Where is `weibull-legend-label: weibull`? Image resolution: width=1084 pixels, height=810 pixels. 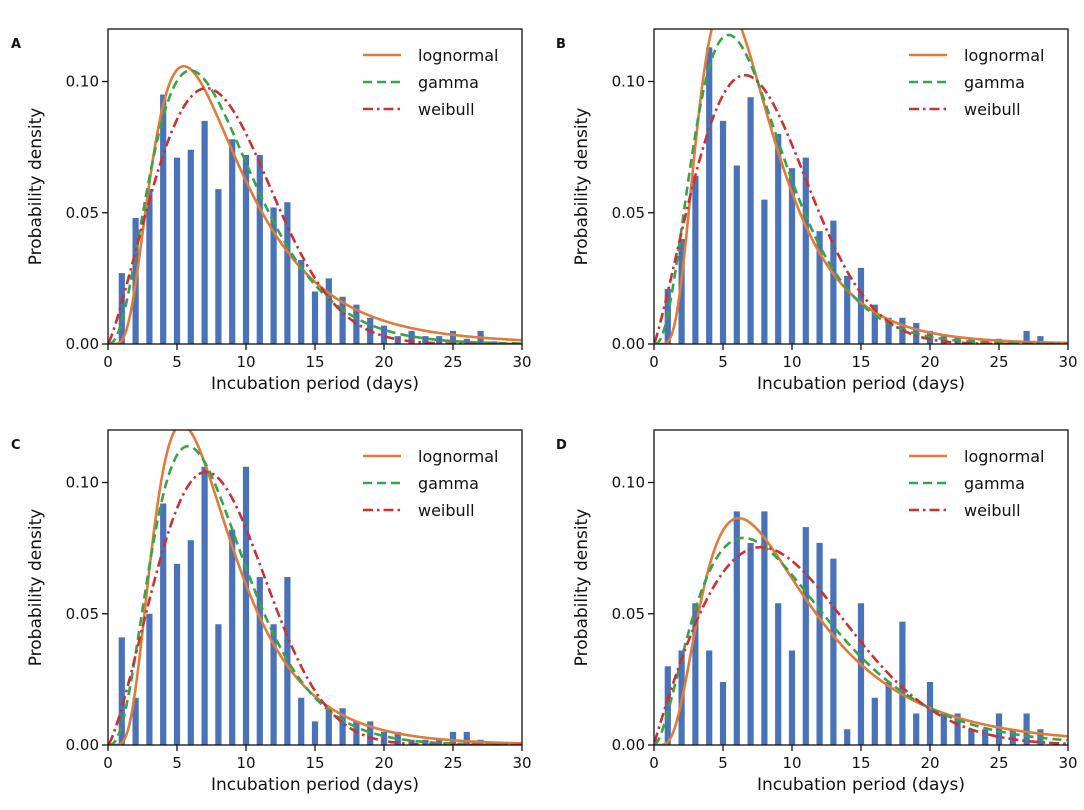
weibull-legend-label: weibull is located at coordinates (446, 510).